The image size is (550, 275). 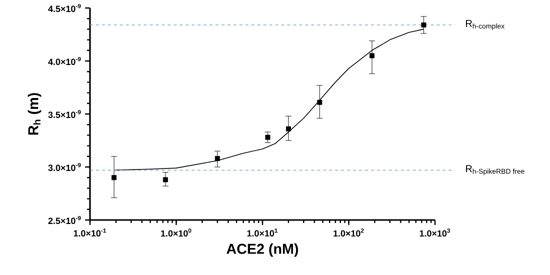 I want to click on y-tick-label: 3.5×10$^{-9}$, so click(x=64, y=114).